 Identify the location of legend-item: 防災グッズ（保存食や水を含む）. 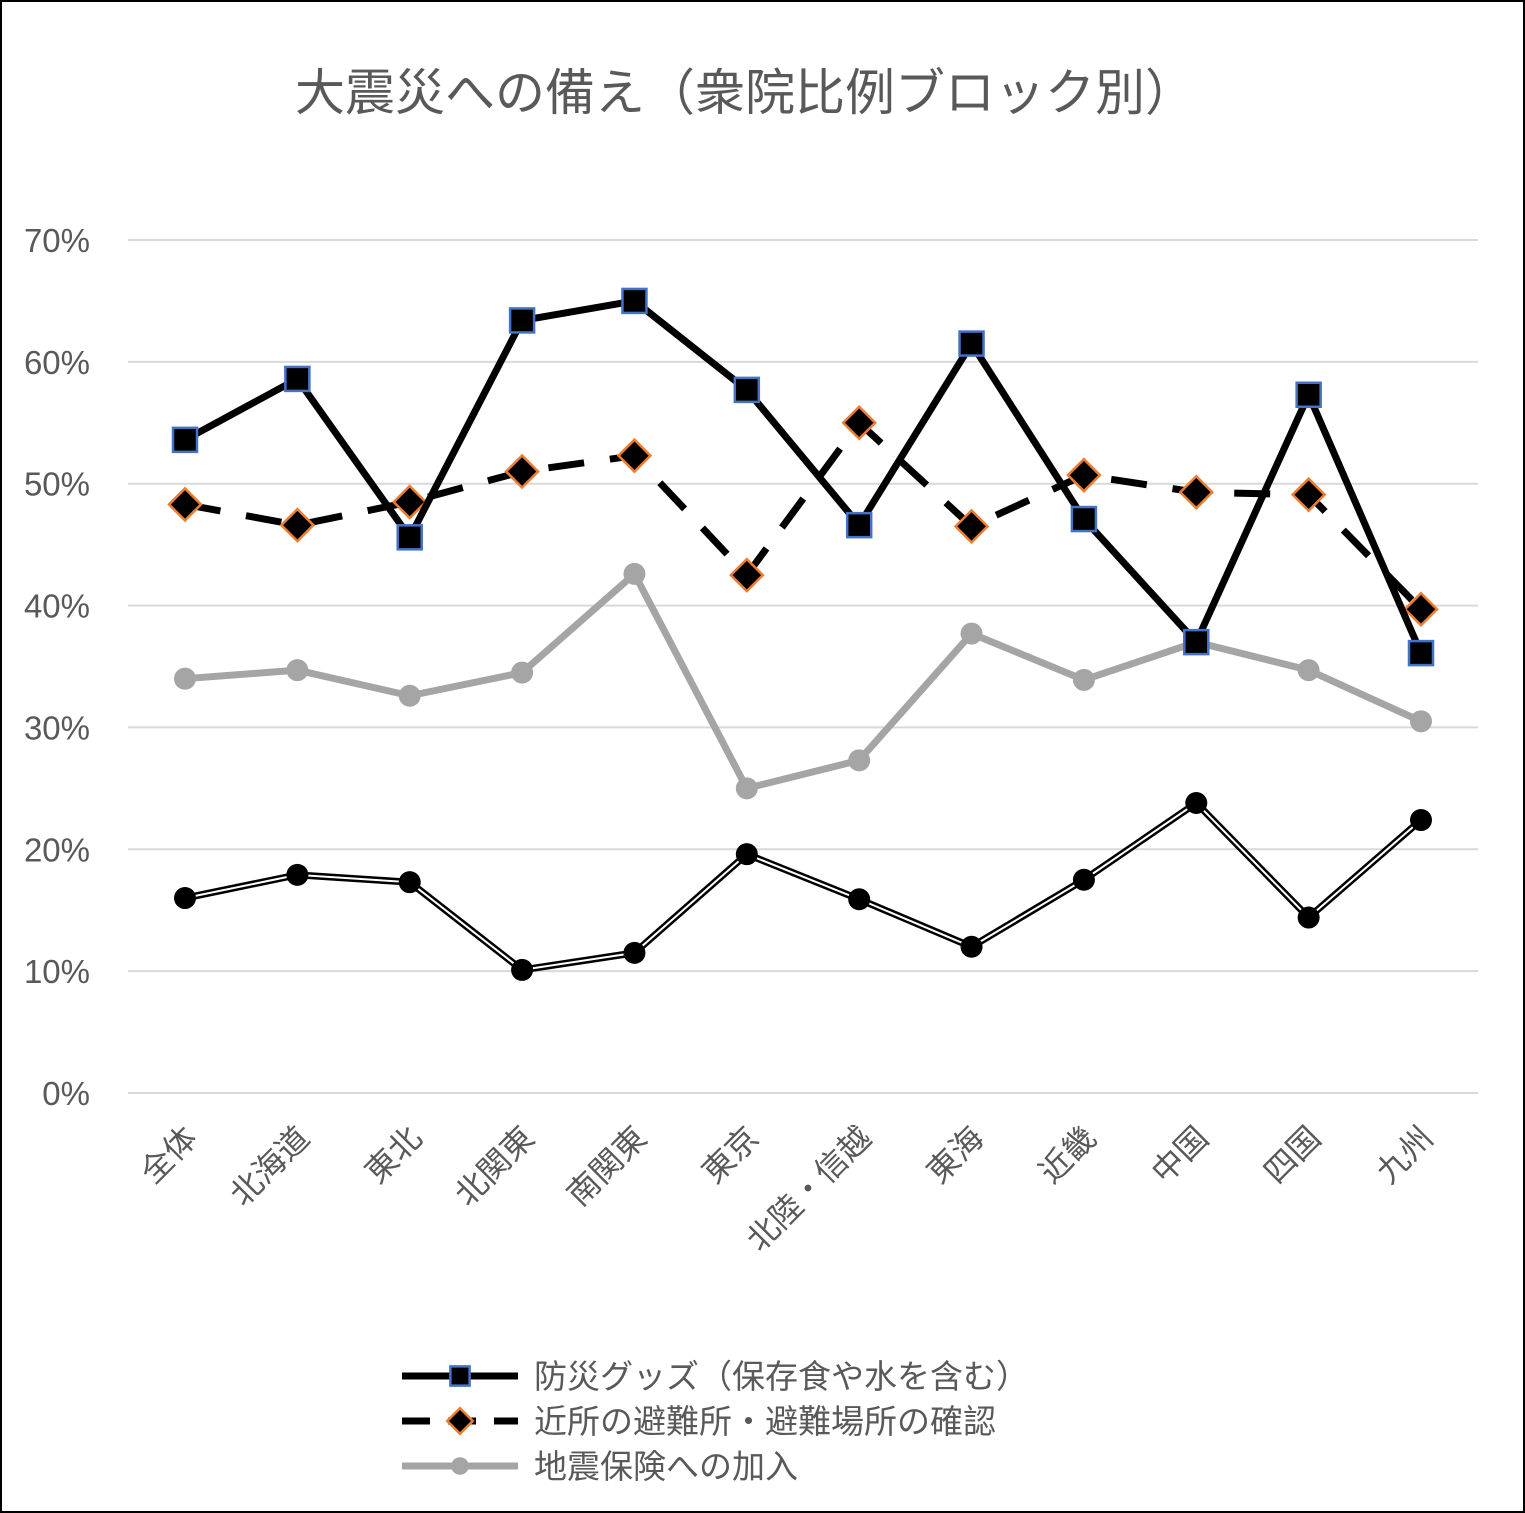
(715, 1376).